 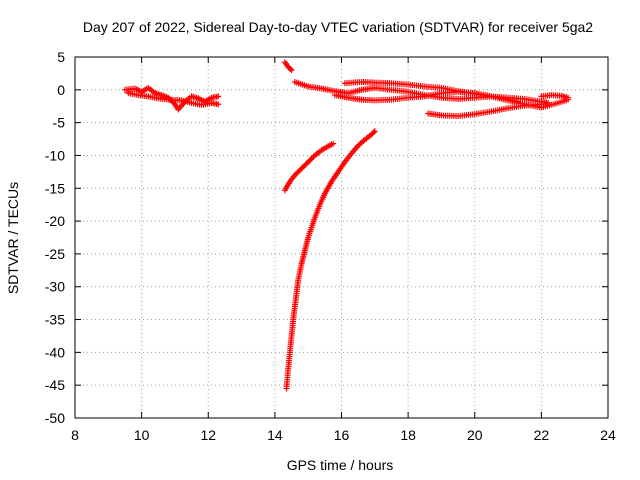 I want to click on x-tick-label: 20, so click(x=475, y=435).